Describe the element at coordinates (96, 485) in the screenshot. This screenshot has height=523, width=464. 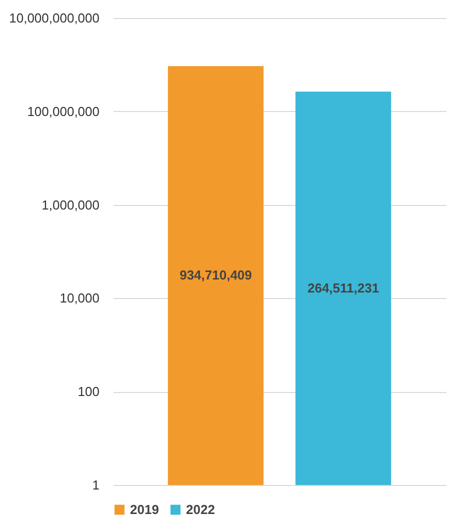
I see `y-tick-label: 1` at that location.